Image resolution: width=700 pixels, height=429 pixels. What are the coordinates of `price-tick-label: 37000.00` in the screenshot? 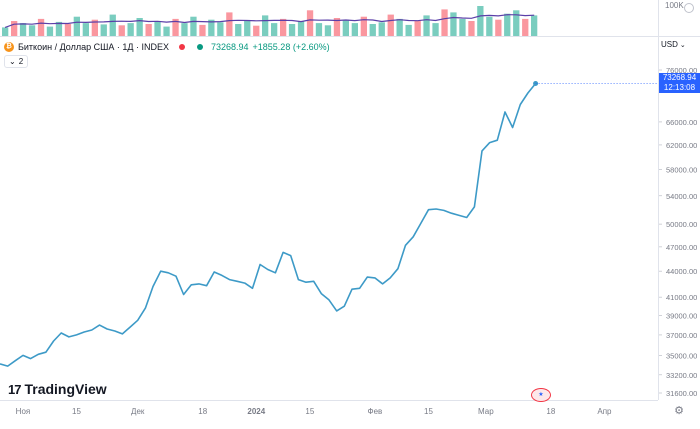 It's located at (681, 335).